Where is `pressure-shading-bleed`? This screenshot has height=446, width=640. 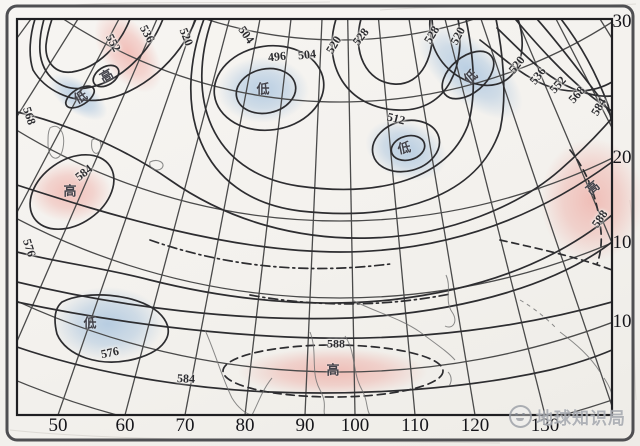
pressure-shading-bleed is located at coordinates (590, 200).